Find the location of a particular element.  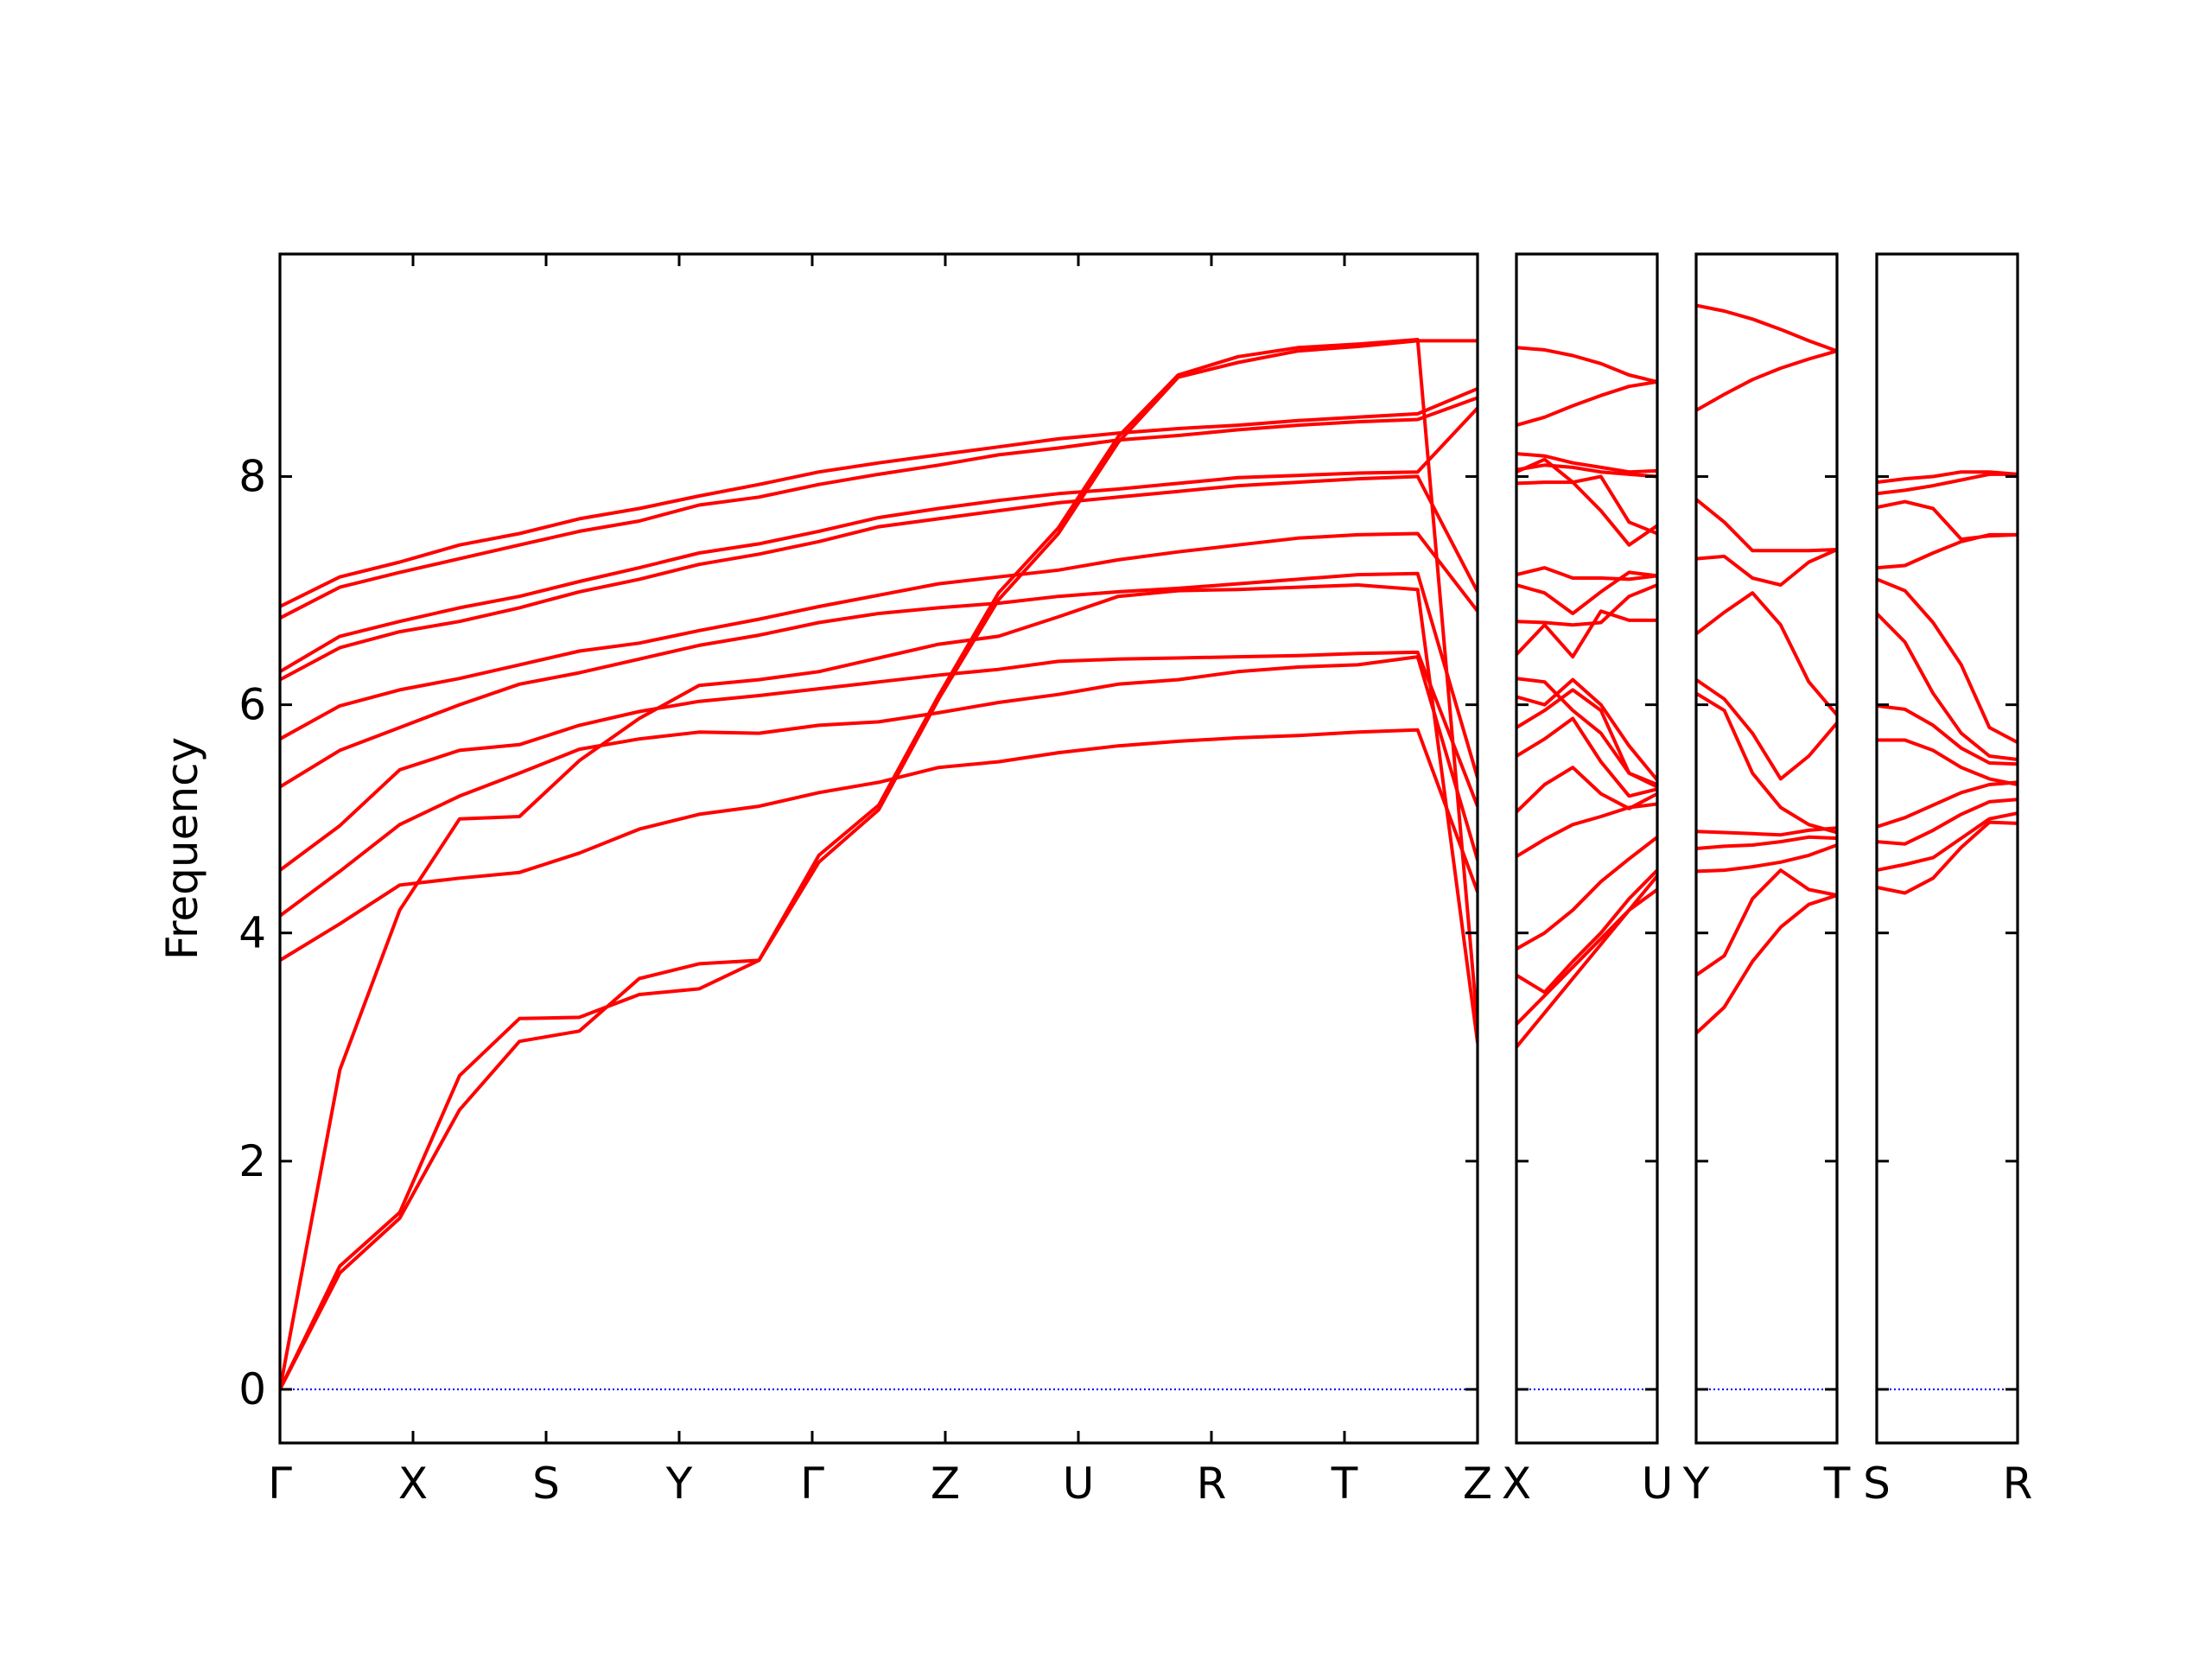

y-tick-label: 6 is located at coordinates (252, 705).